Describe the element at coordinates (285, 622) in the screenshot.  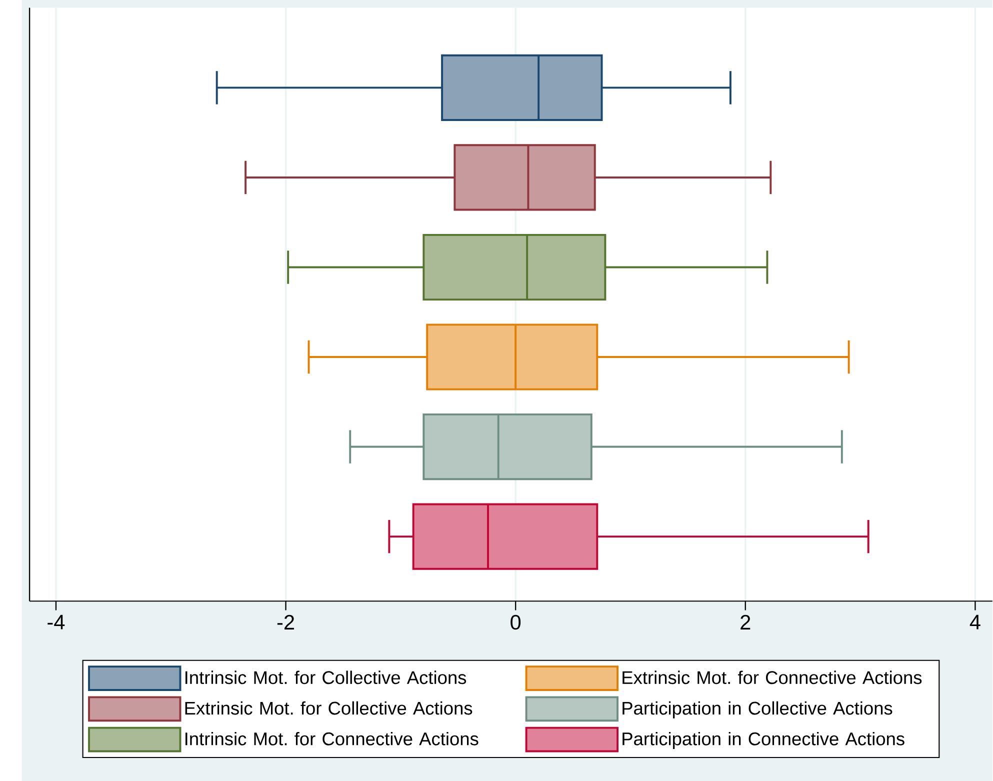
I see `x-tick-label: -2` at that location.